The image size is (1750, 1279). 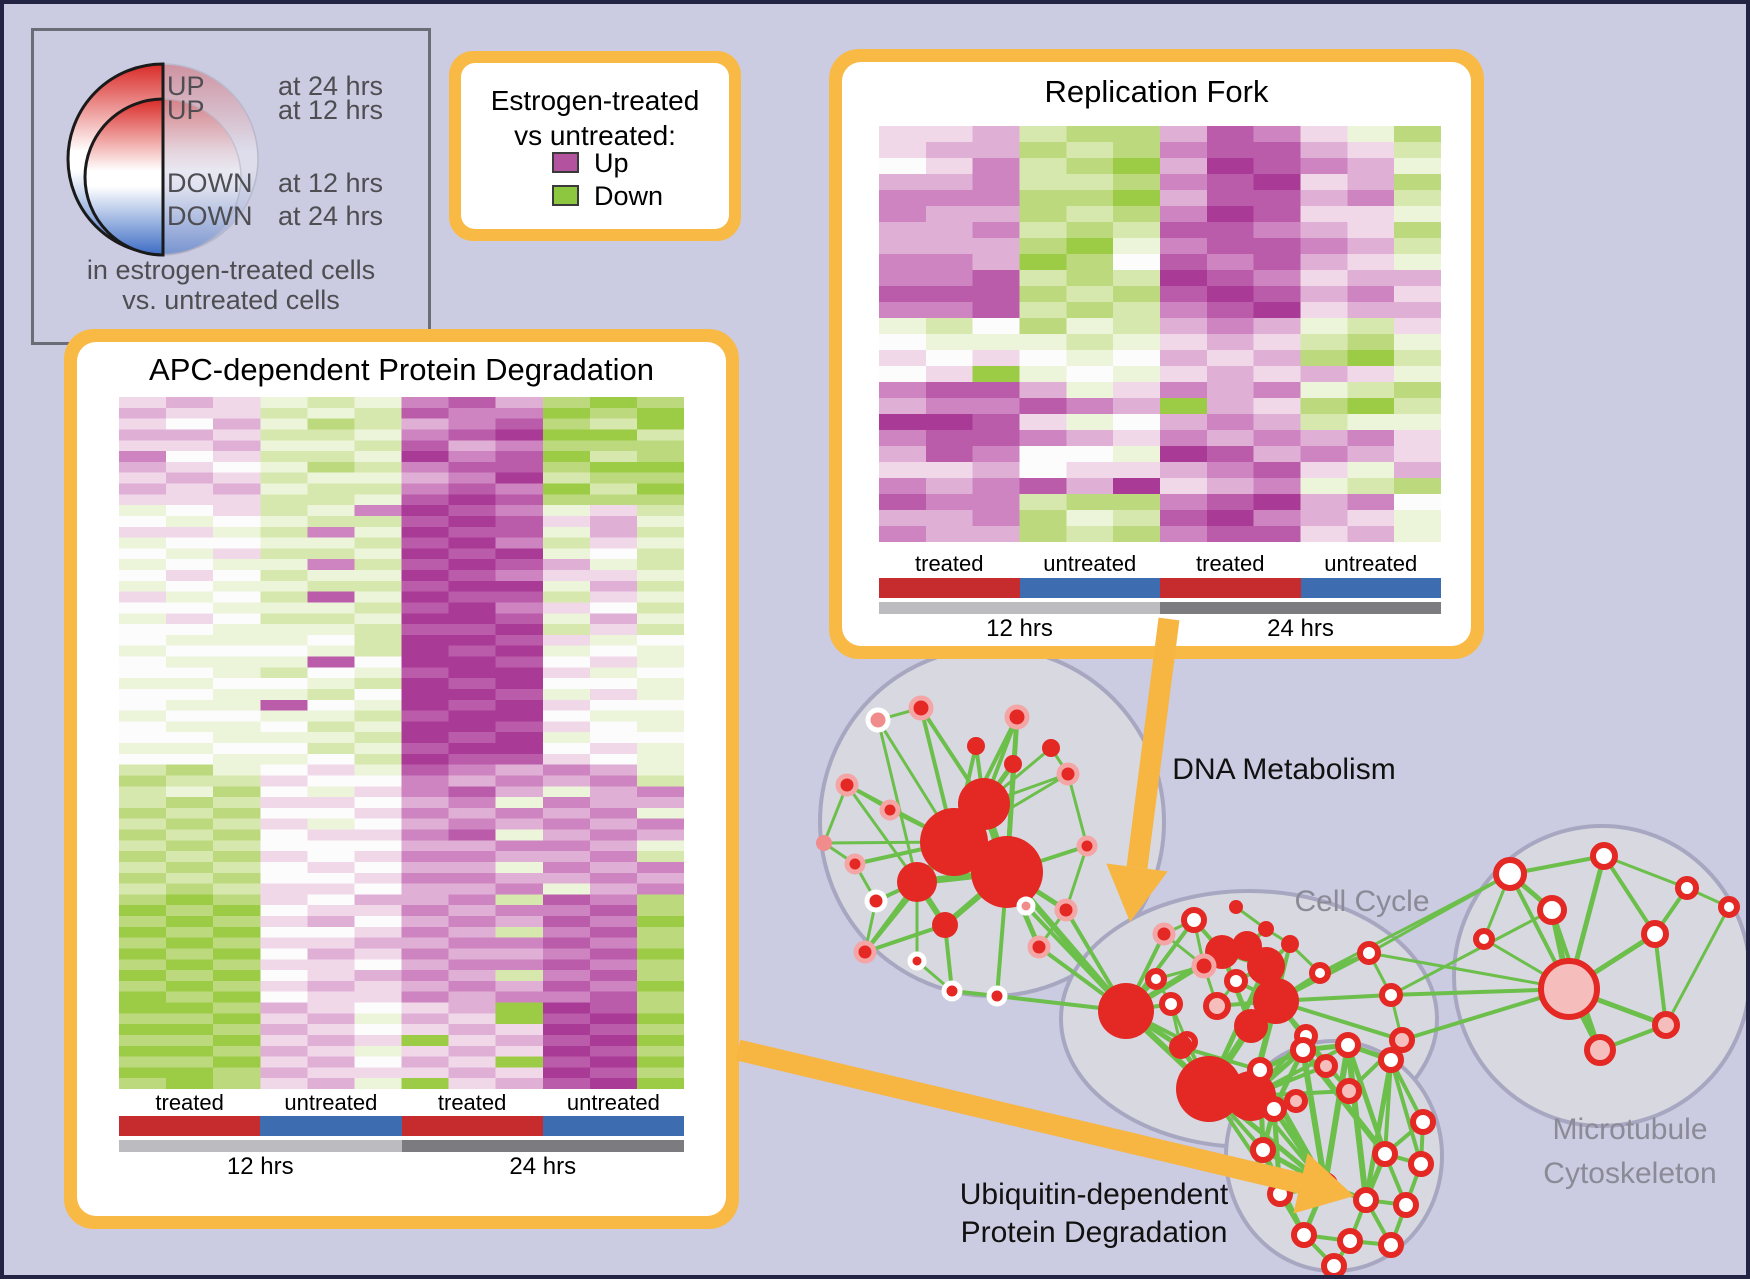 What do you see at coordinates (1019, 608) in the screenshot?
I see `12hrs-bar` at bounding box center [1019, 608].